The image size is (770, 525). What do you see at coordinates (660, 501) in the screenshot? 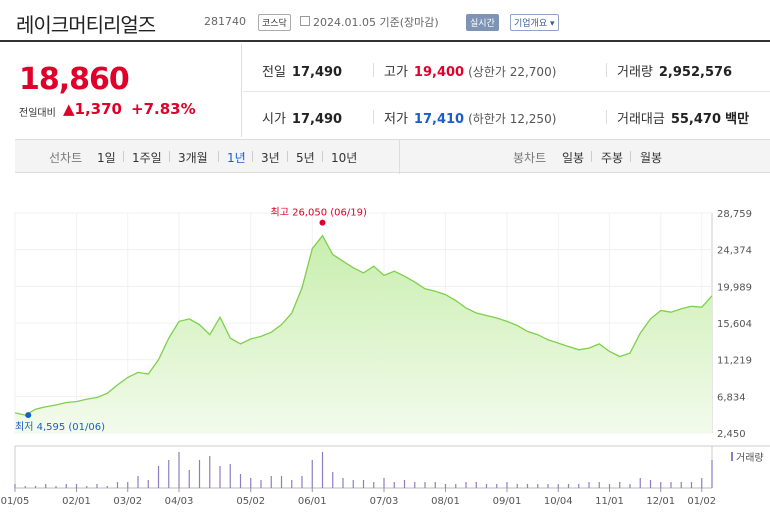
I see `x-tick-label: 12/01` at bounding box center [660, 501].